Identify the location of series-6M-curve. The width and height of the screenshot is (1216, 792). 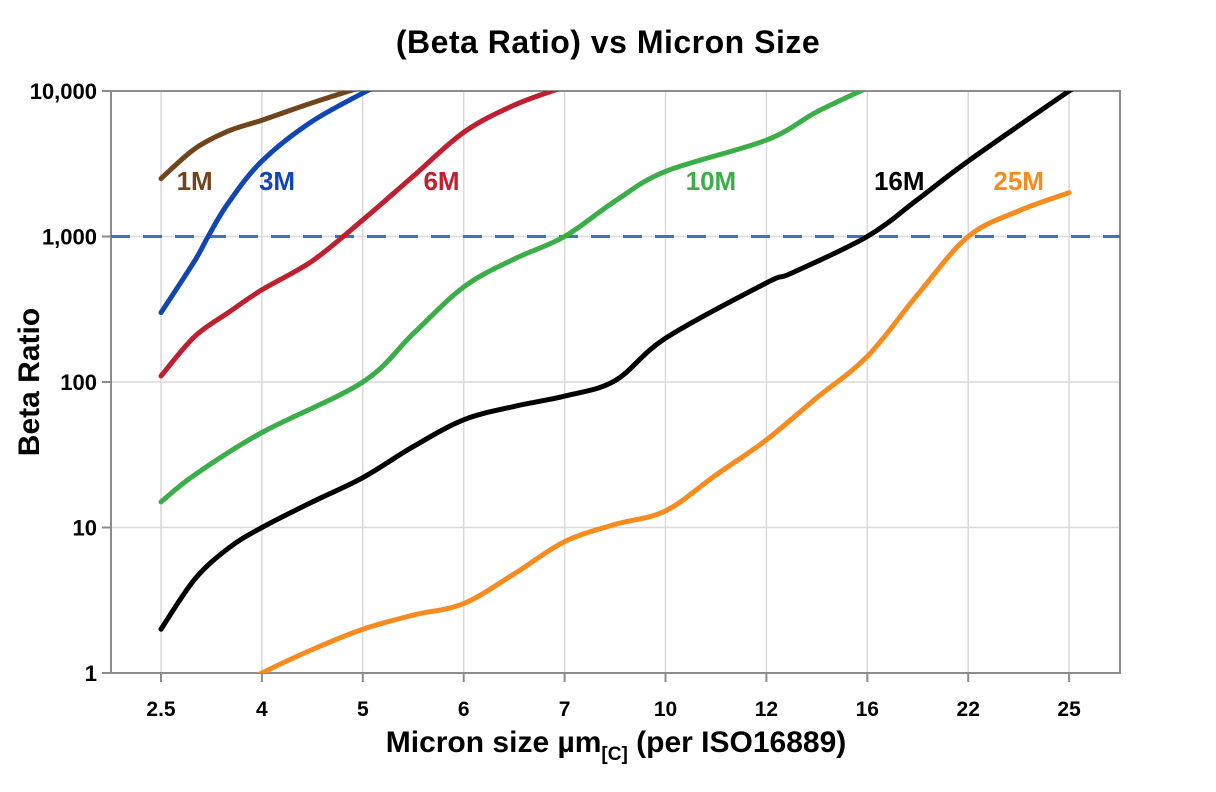
(359, 235).